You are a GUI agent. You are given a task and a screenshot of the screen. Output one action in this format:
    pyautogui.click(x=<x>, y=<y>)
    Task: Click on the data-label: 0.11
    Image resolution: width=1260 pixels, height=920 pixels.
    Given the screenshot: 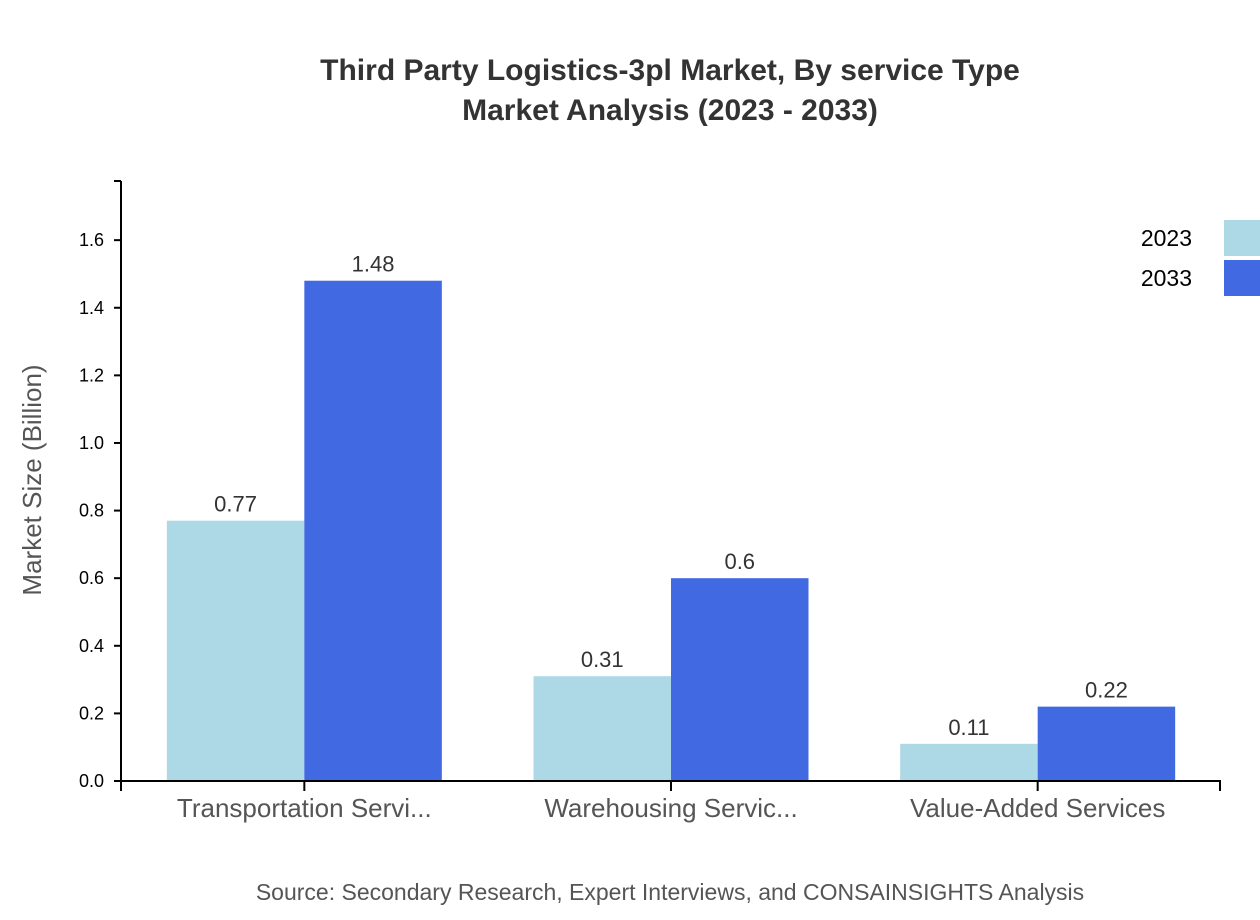 What is the action you would take?
    pyautogui.click(x=968, y=727)
    